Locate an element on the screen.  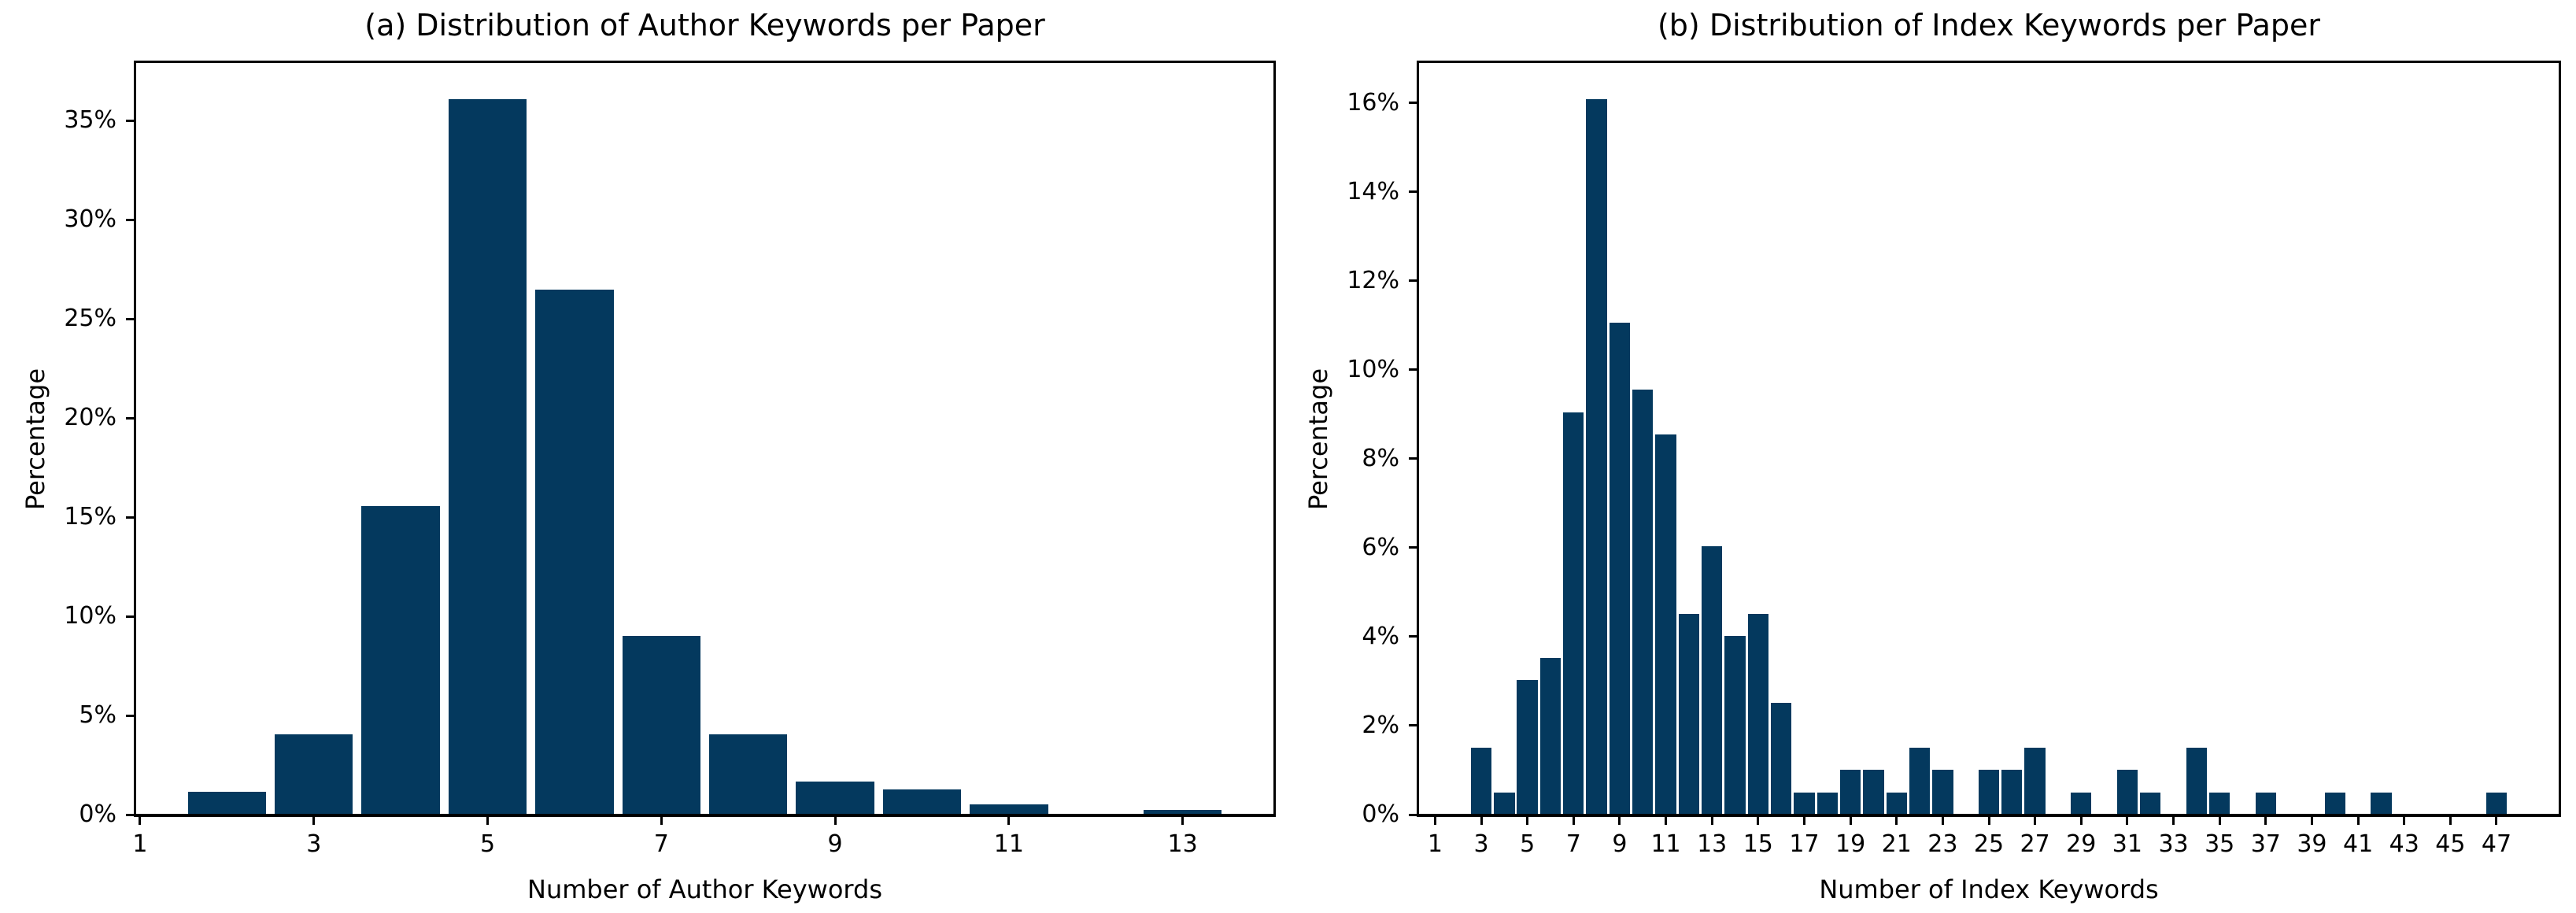
x-tick-label: 5 is located at coordinates (487, 844).